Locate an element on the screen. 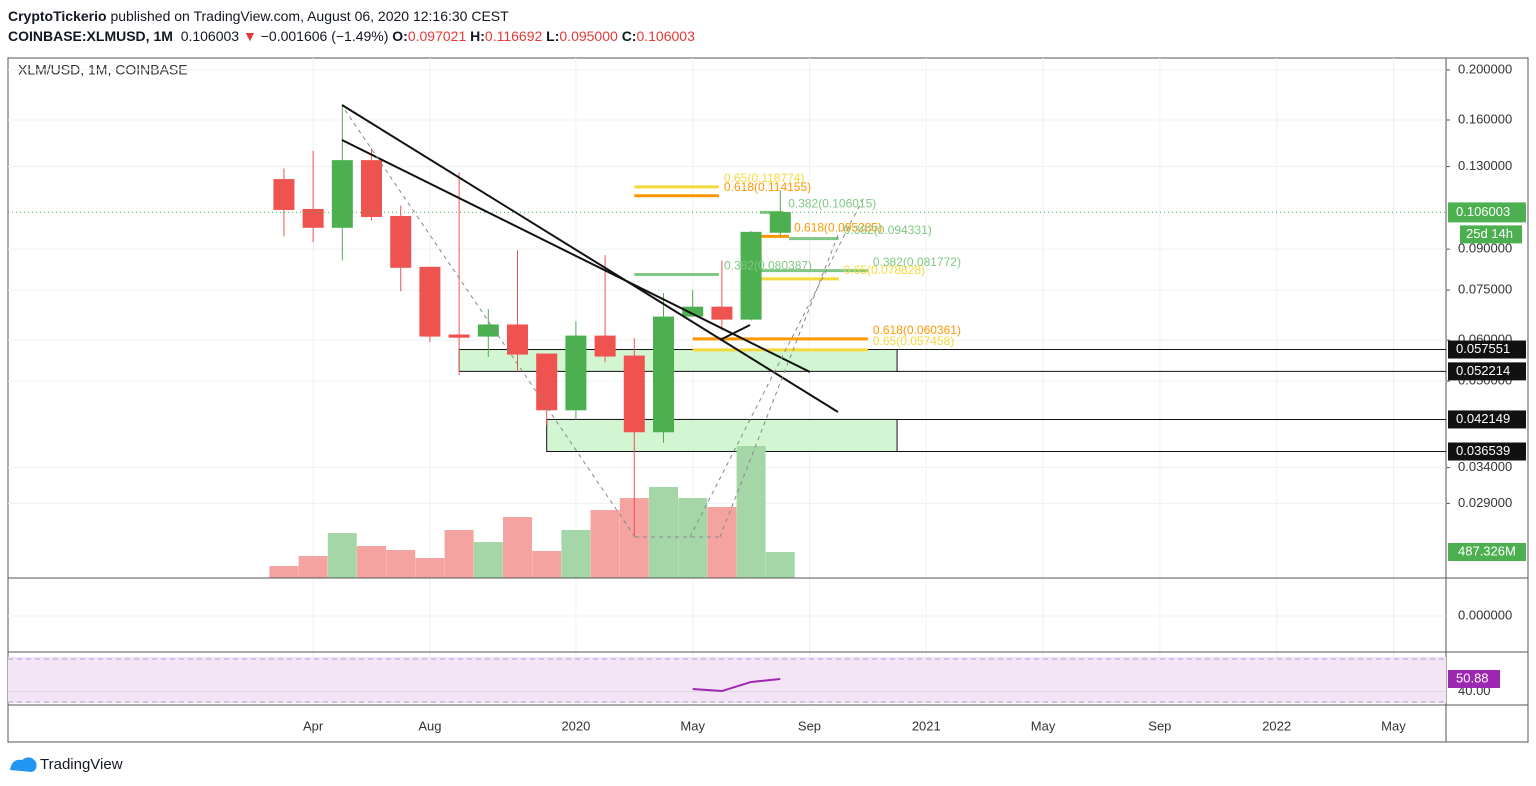 The height and width of the screenshot is (786, 1536). ohlc-key: L: is located at coordinates (553, 36).